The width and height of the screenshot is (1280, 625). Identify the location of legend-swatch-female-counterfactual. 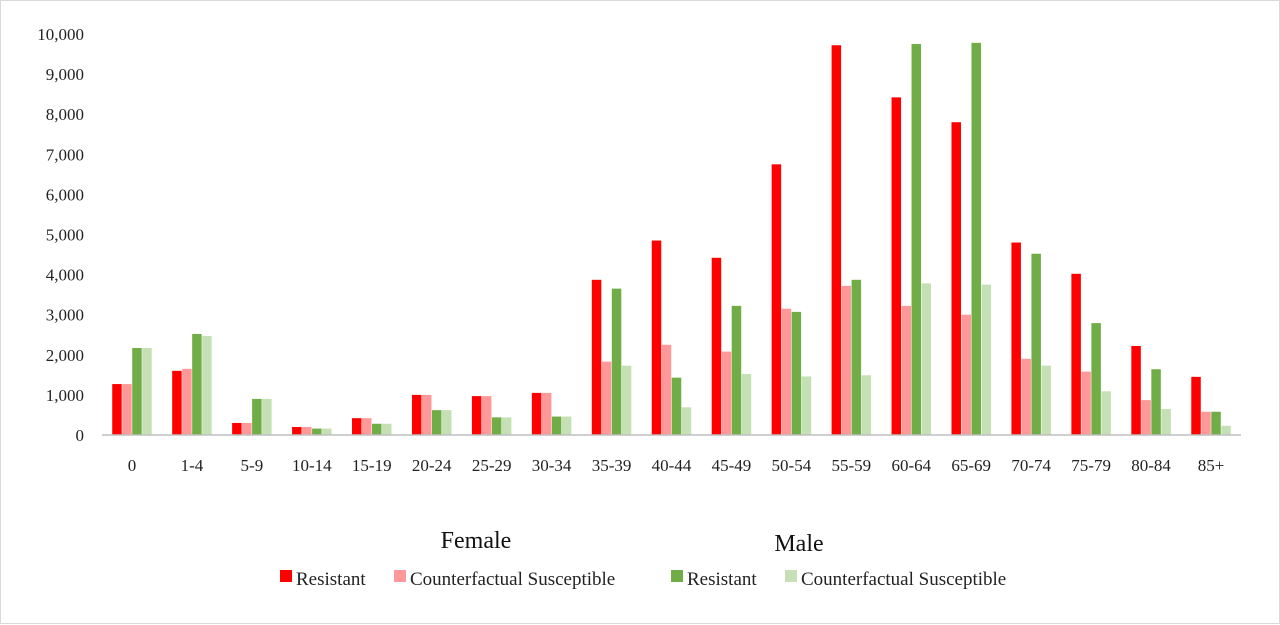
(400, 576).